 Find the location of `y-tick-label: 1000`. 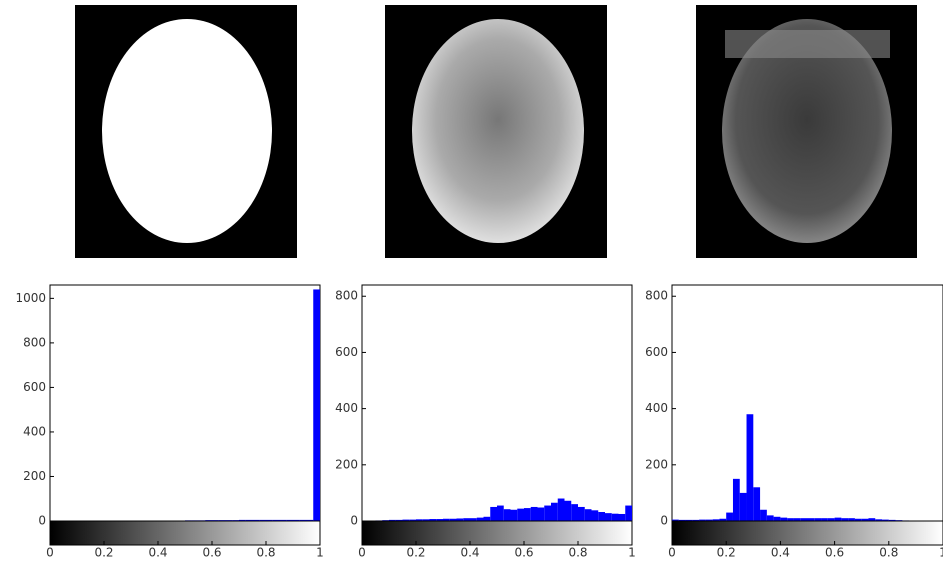

y-tick-label: 1000 is located at coordinates (30, 298).